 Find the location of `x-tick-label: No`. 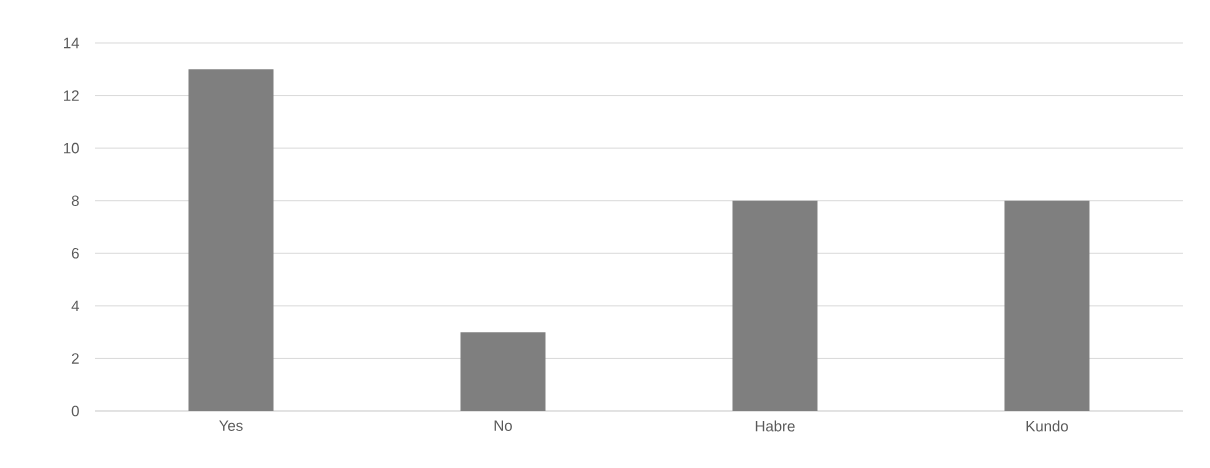

x-tick-label: No is located at coordinates (503, 425).